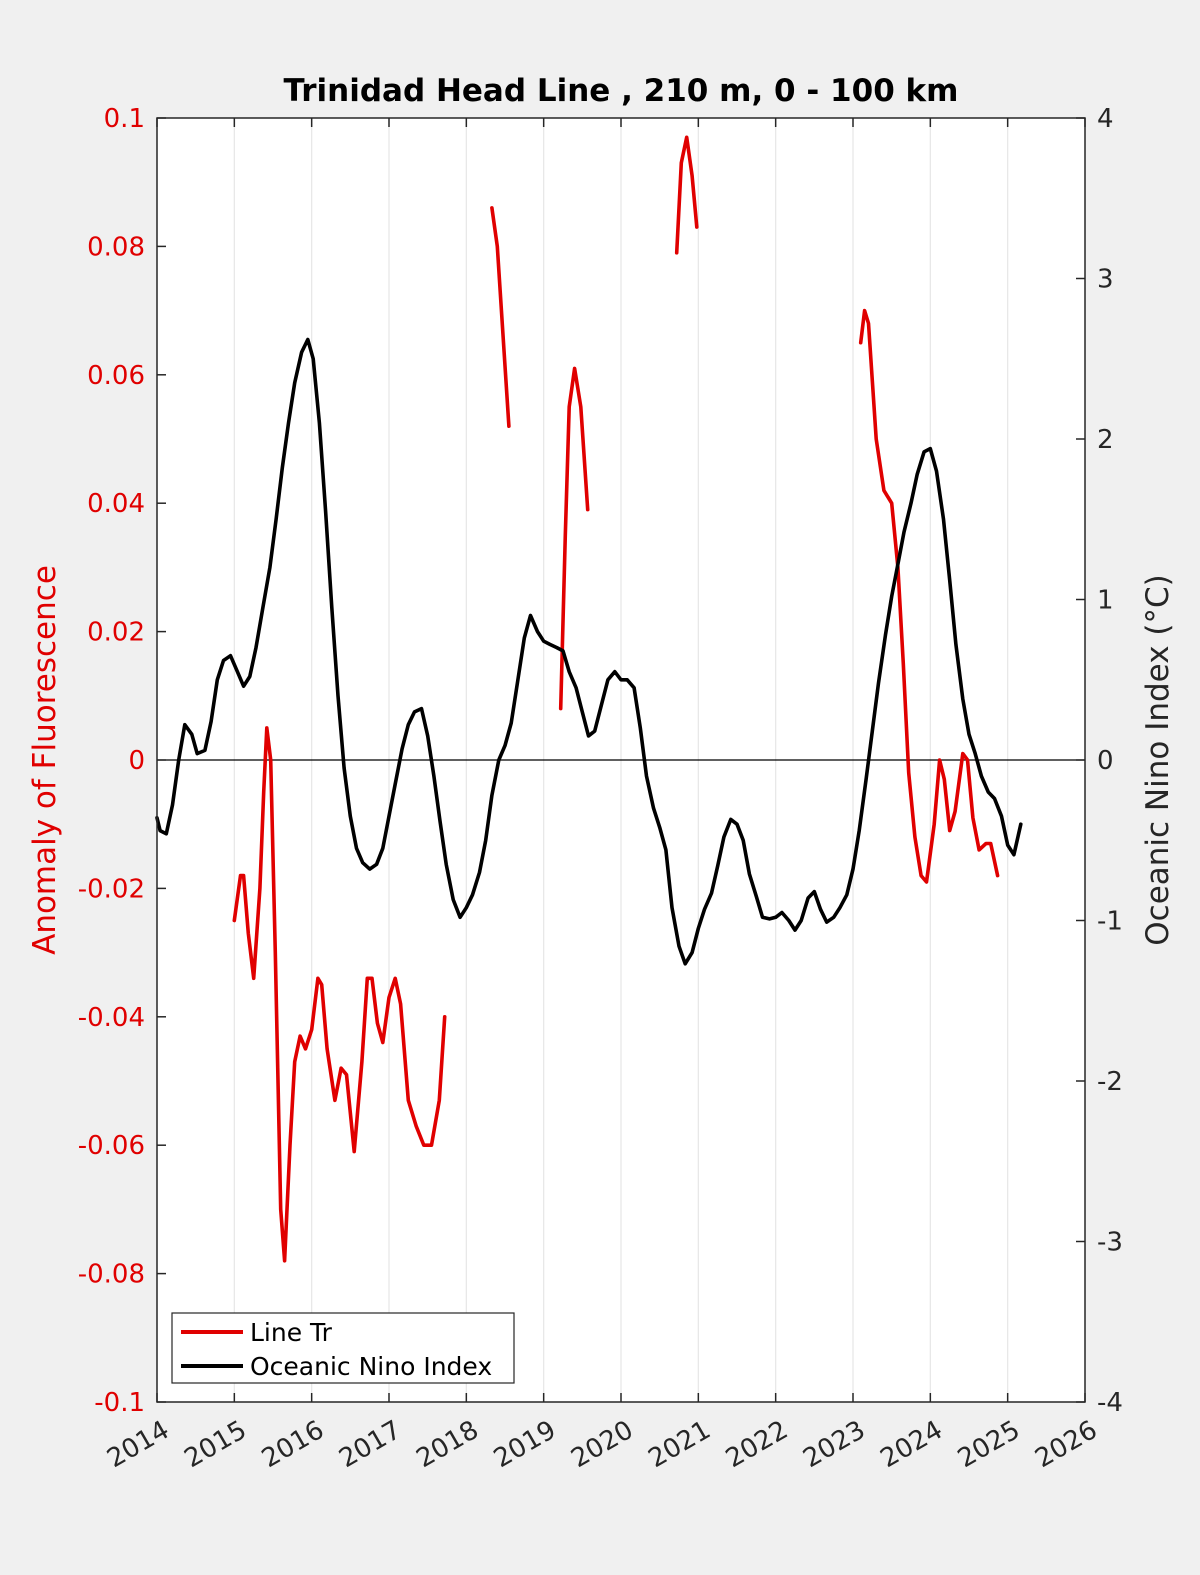 Image resolution: width=1200 pixels, height=1575 pixels. I want to click on y-right-tick-label: 3, so click(1105, 280).